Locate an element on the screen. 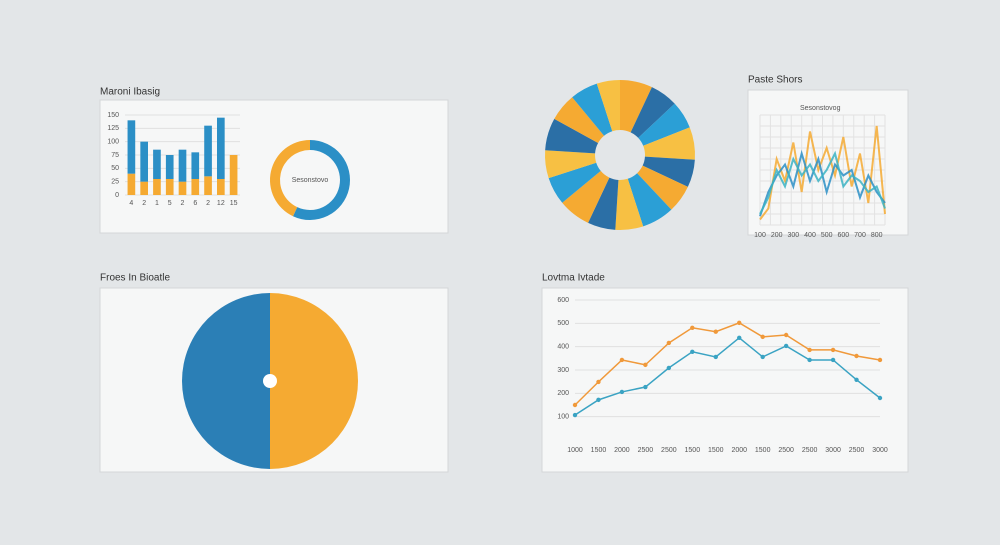 The height and width of the screenshot is (545, 1000). y-tick-label: 500 is located at coordinates (563, 323).